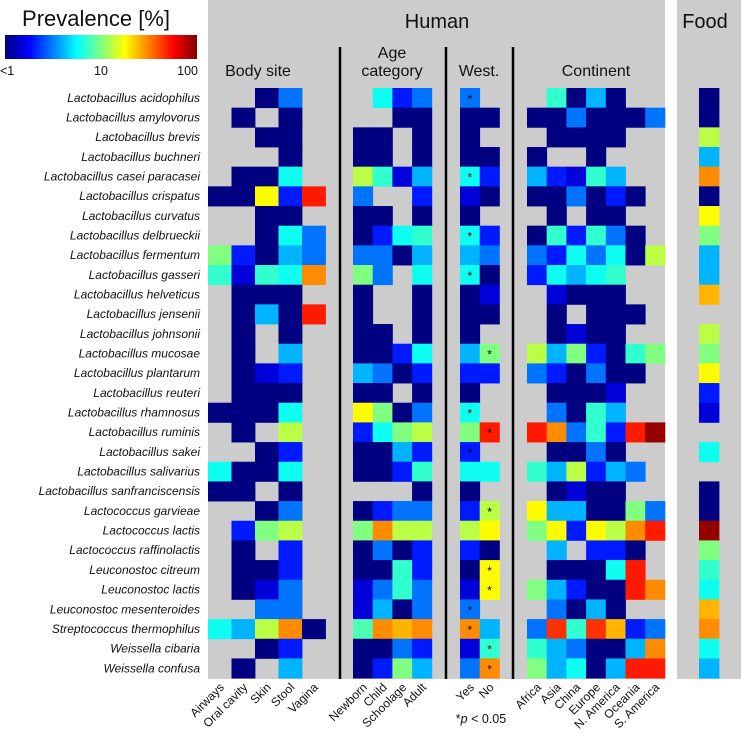 Image resolution: width=741 pixels, height=738 pixels. I want to click on row-label: Lactobacillus delbrueckii, so click(135, 236).